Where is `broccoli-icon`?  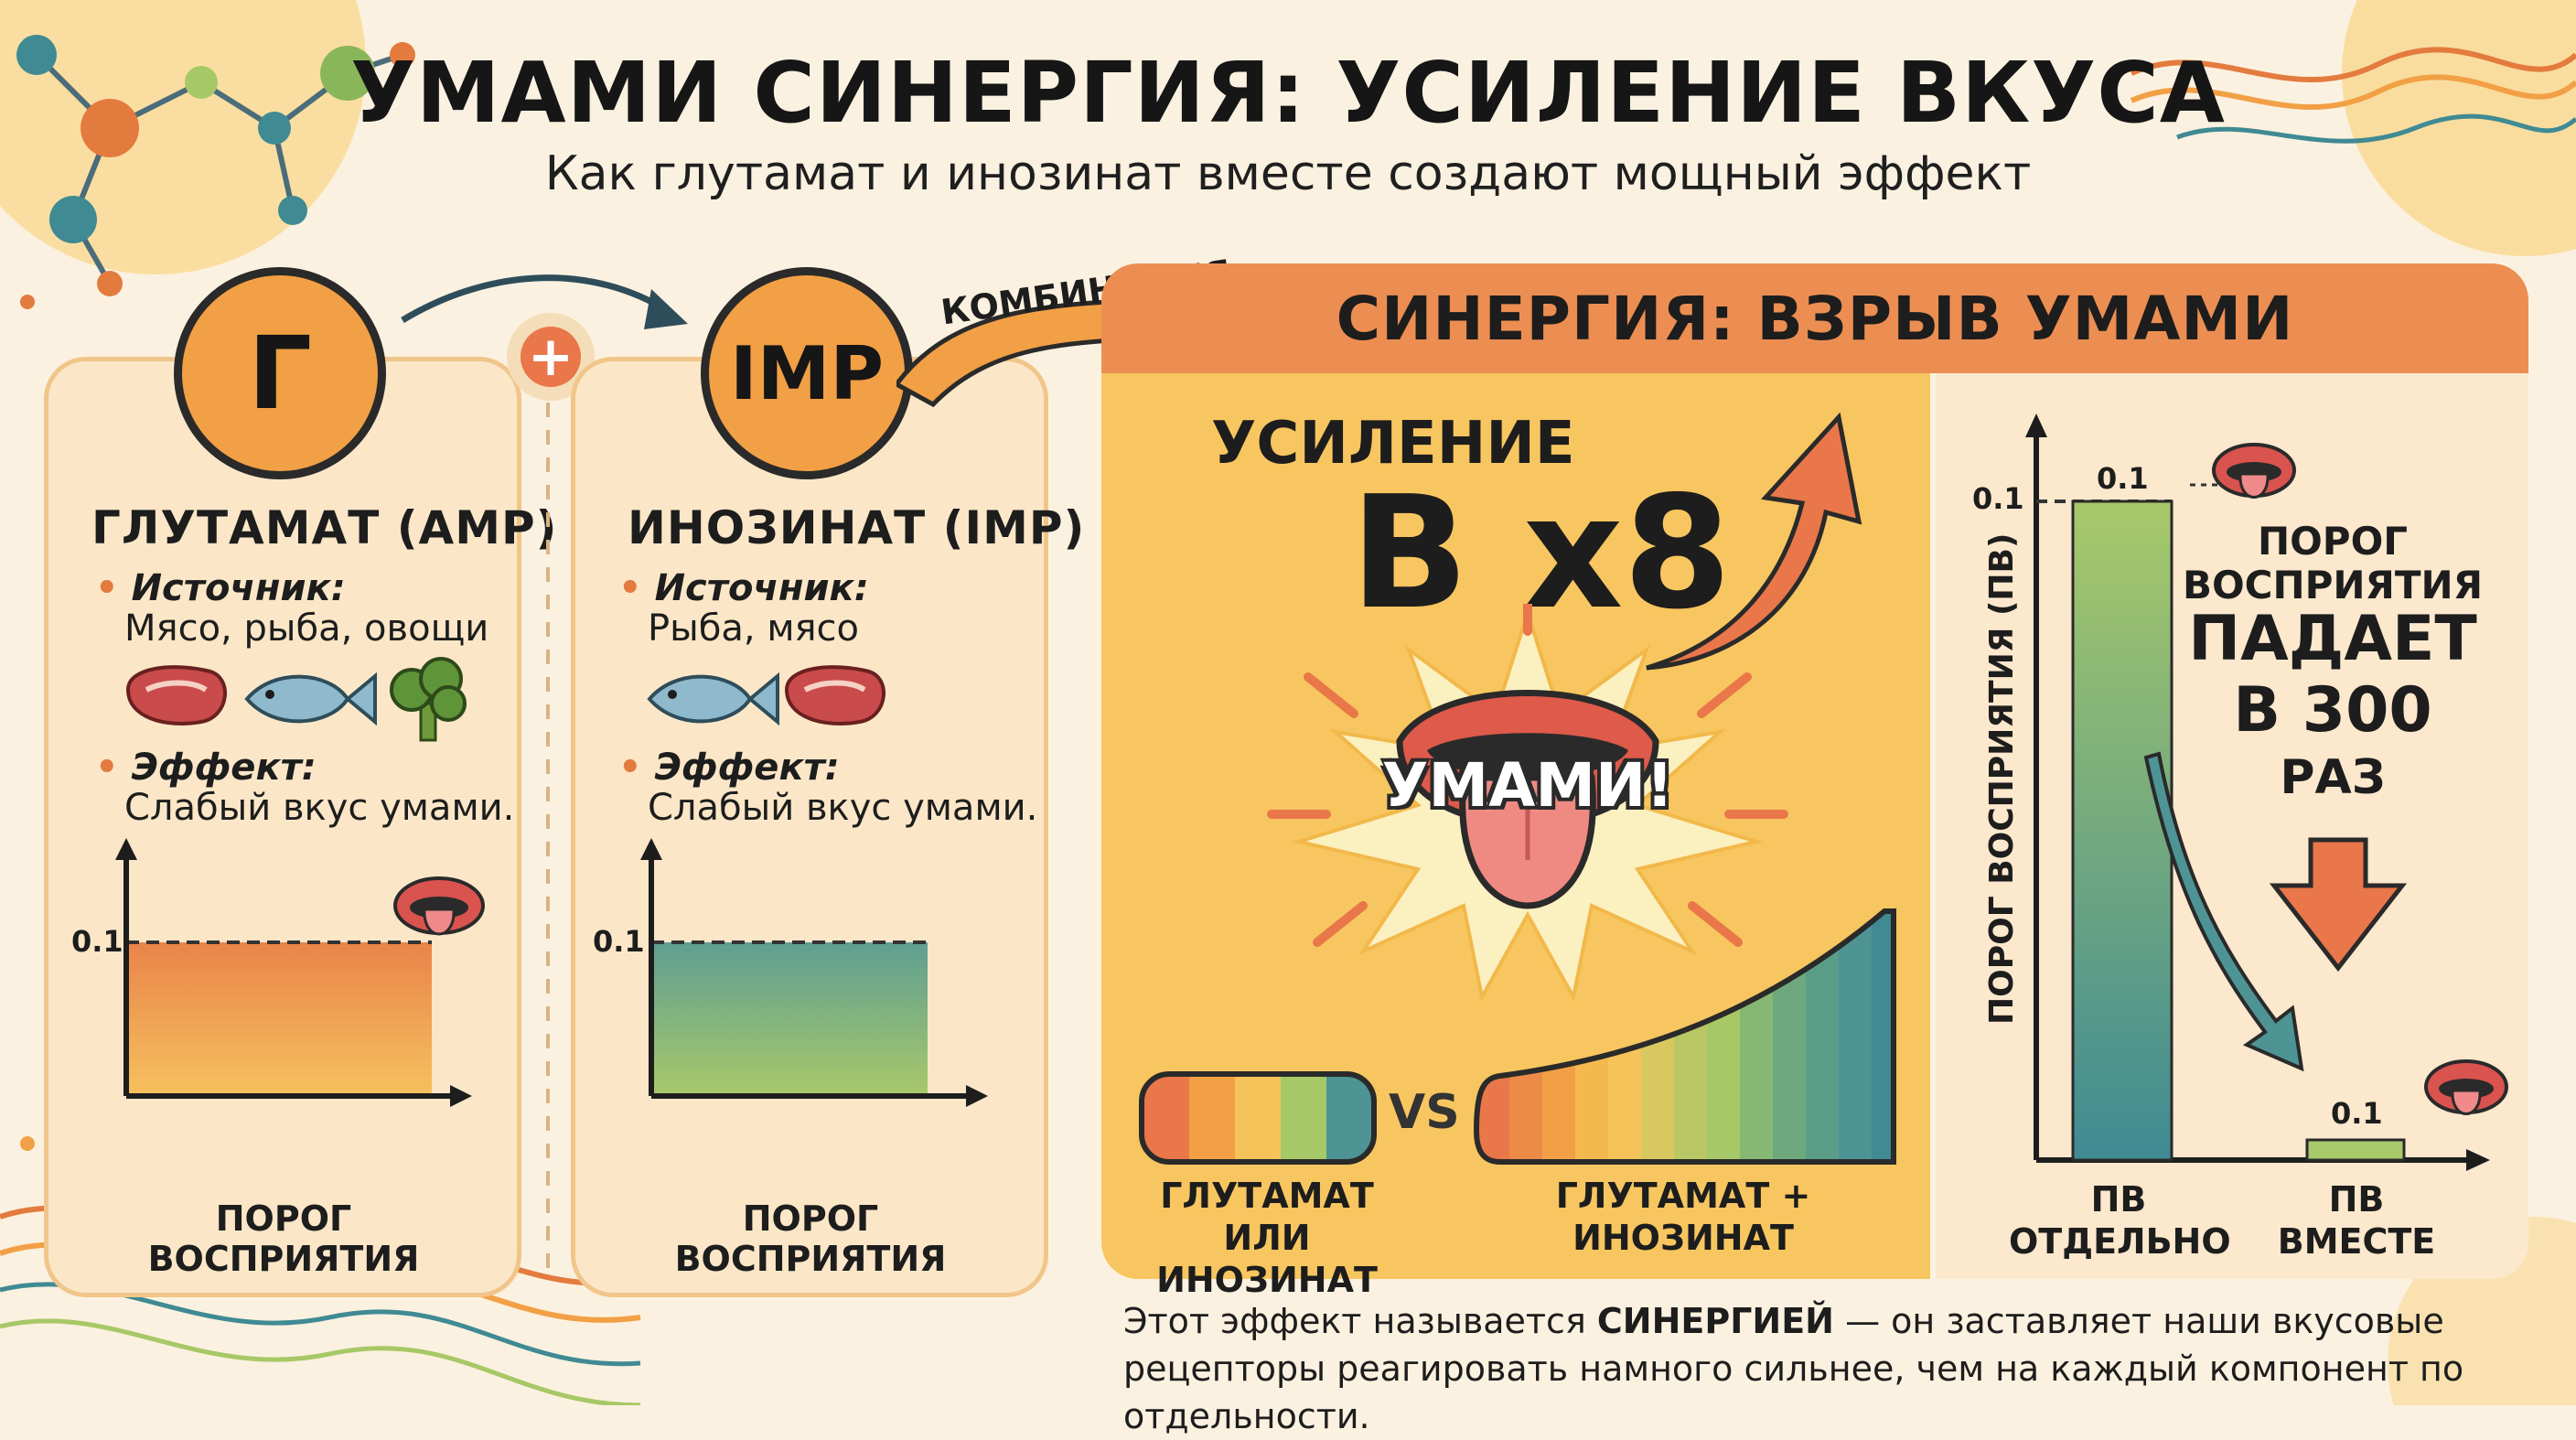
broccoli-icon is located at coordinates (428, 699).